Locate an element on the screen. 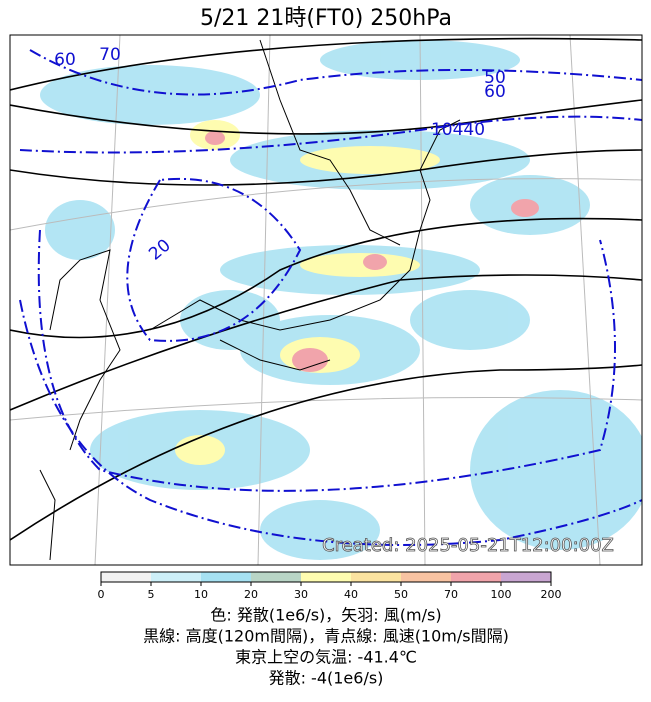 Image resolution: width=651 pixels, height=702 pixels. colorbar-tick-label: 50 is located at coordinates (401, 594).